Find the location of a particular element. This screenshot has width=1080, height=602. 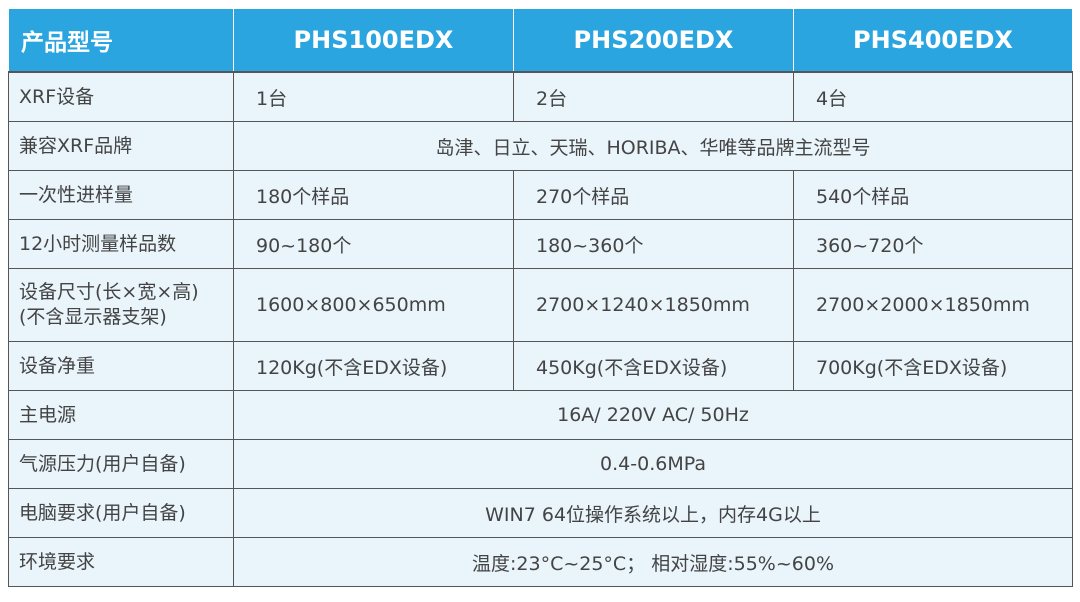

cell: 1600×800×650mm is located at coordinates (373, 305).